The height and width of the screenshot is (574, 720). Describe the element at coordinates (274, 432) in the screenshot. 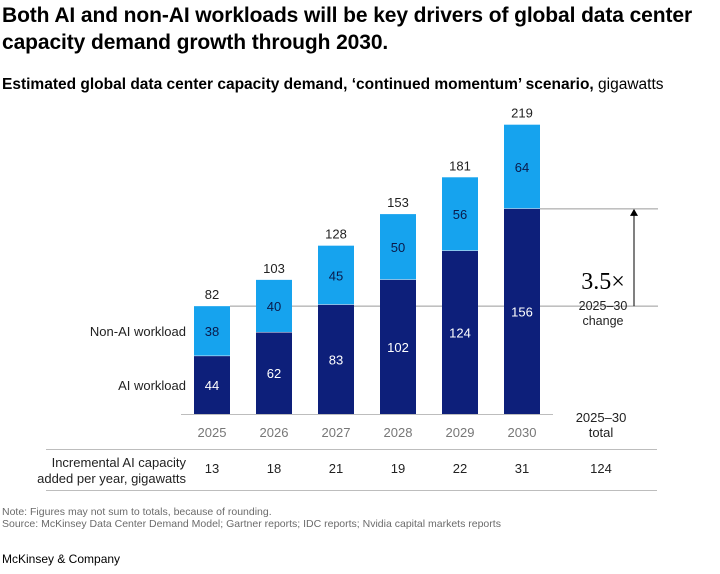

I see `x-tick-2026: 2026` at that location.